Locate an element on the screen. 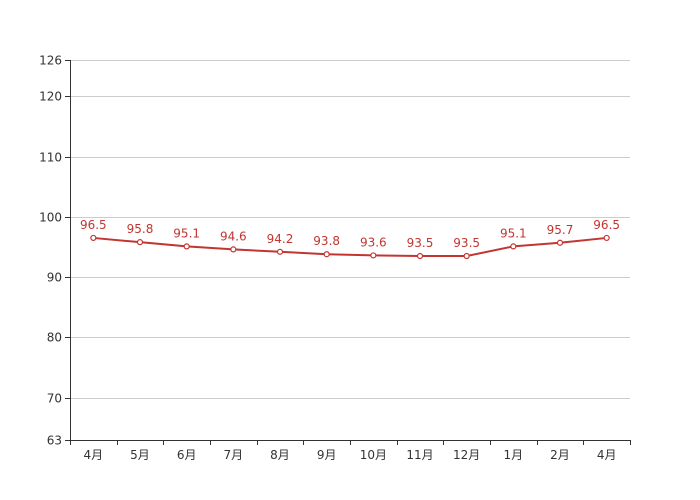 The image size is (700, 500). y-axis-tick-label: 100 is located at coordinates (50, 218).